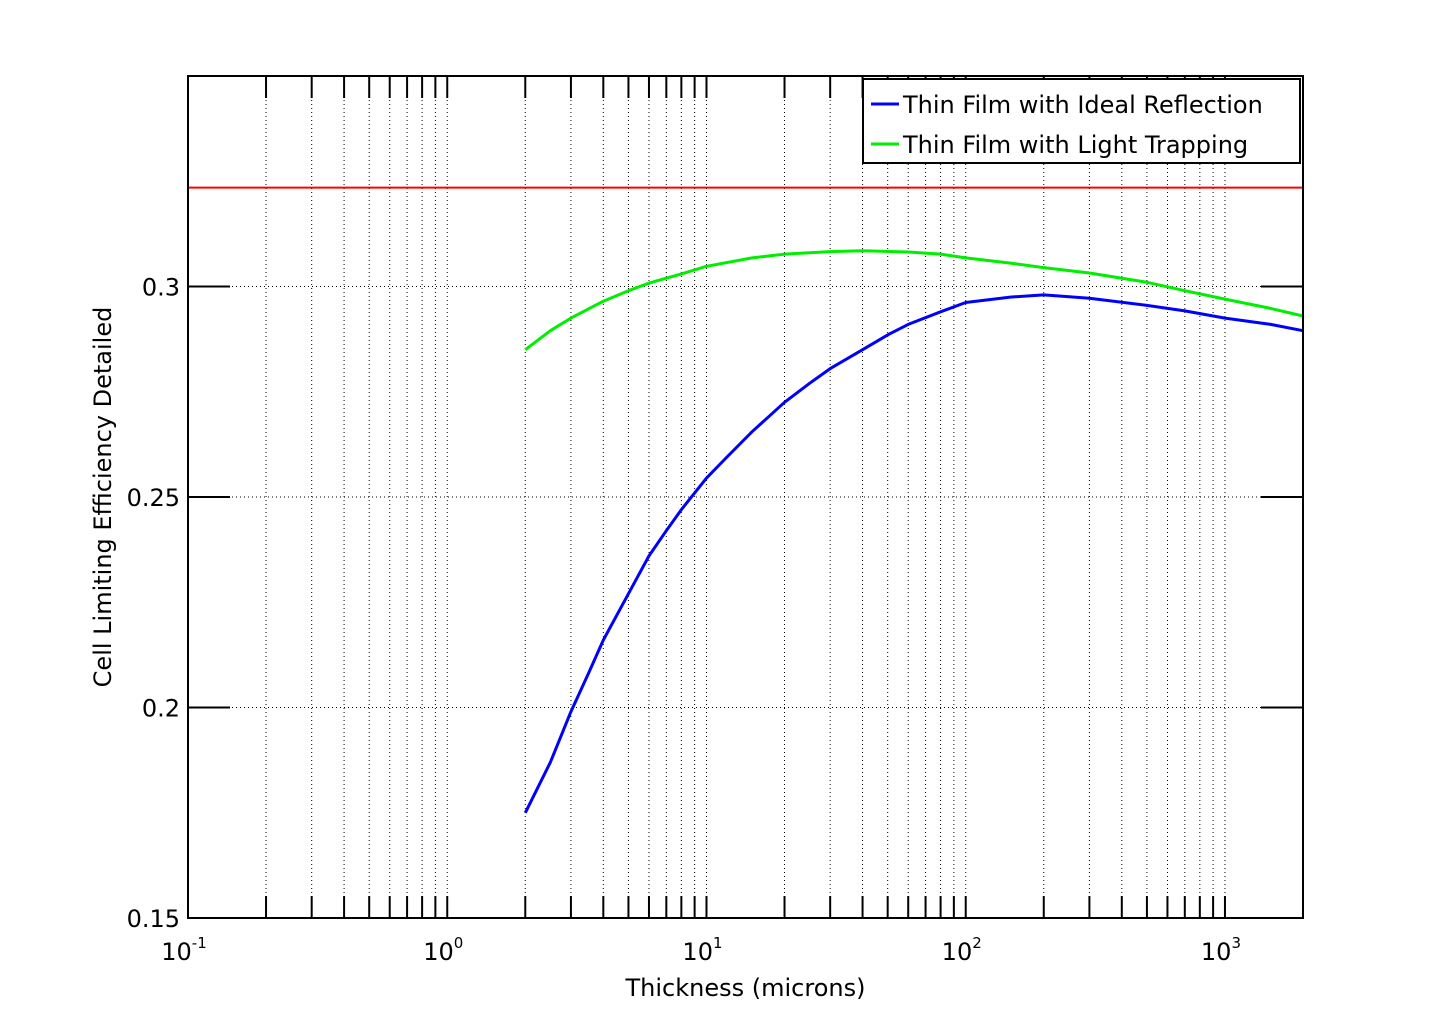 The width and height of the screenshot is (1440, 1031). What do you see at coordinates (1221, 950) in the screenshot?
I see `x-tick-label: 10³` at bounding box center [1221, 950].